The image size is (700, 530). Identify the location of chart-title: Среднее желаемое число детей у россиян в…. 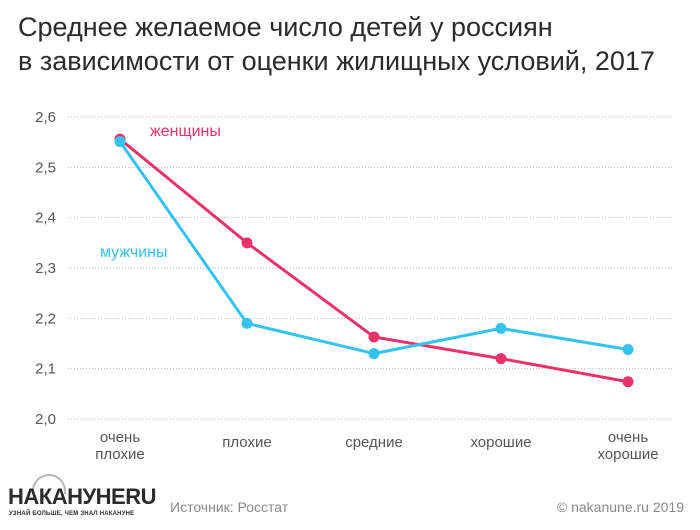
(353, 44).